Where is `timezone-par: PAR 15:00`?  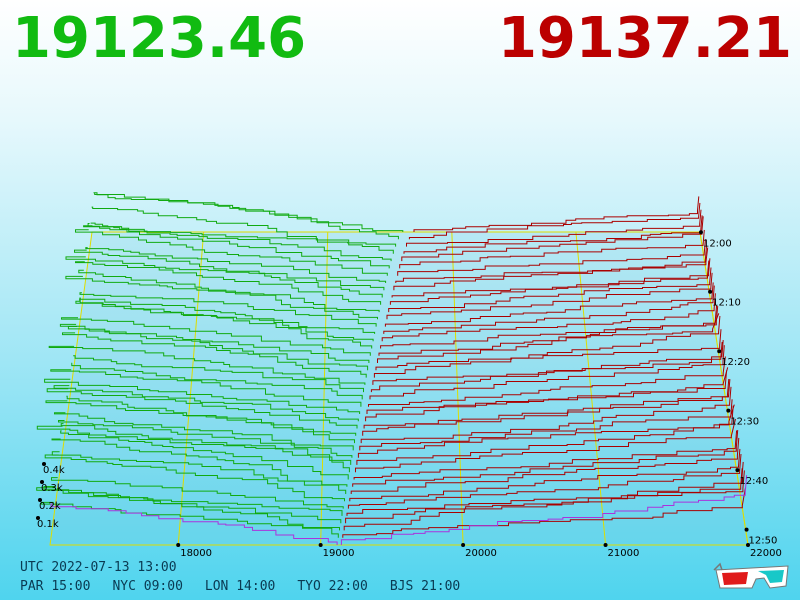
timezone-par: PAR 15:00 is located at coordinates (55, 586).